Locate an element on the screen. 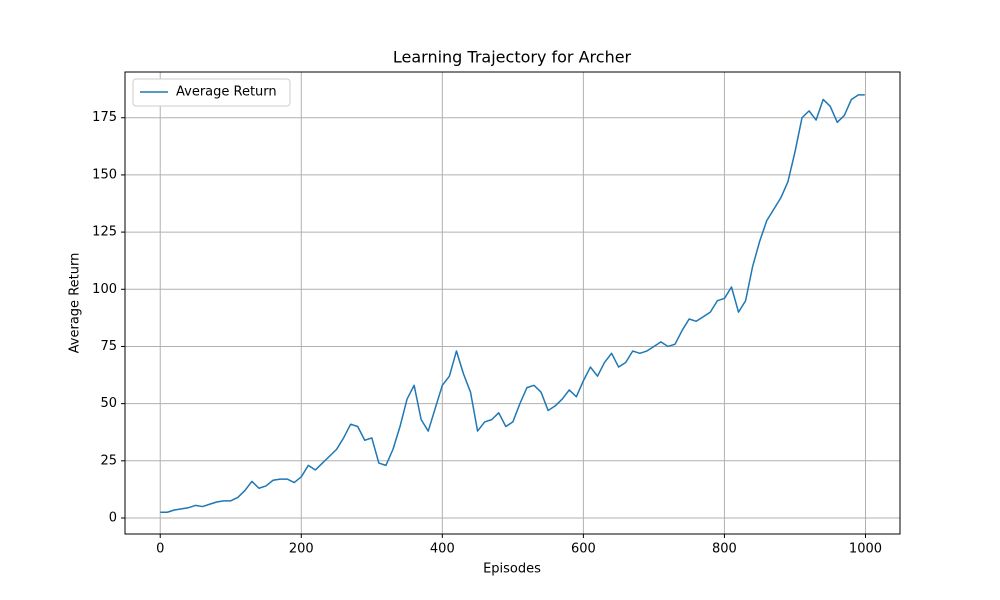 The height and width of the screenshot is (600, 1000). chart-title: Learning Trajectory for Archer is located at coordinates (512, 57).